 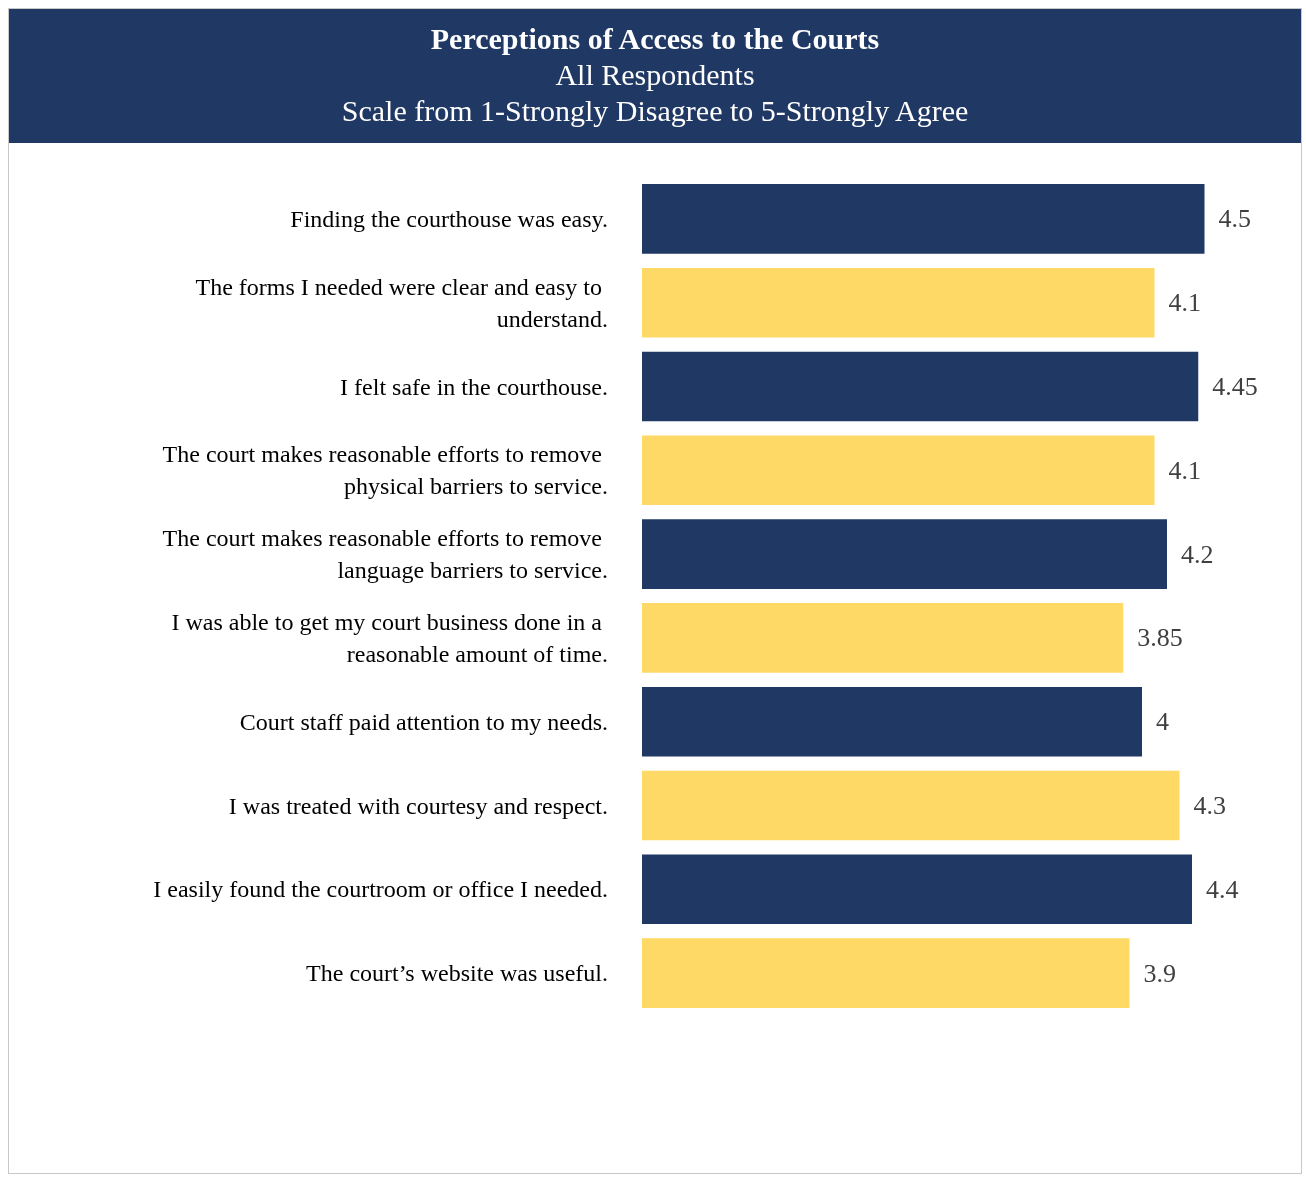 I want to click on data-label: 4.4, so click(x=1222, y=889).